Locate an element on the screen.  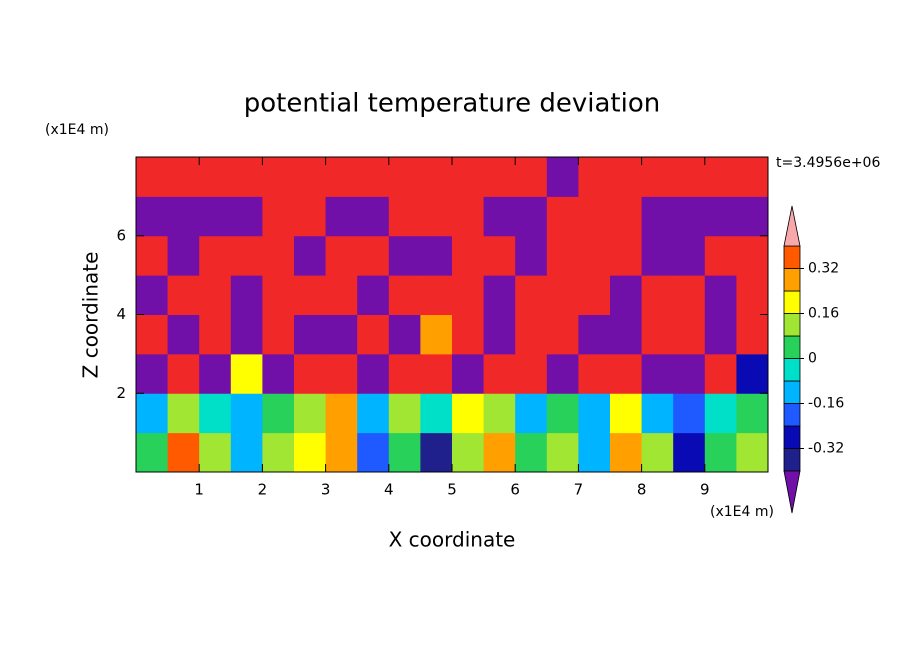
y-tick-label: 4 is located at coordinates (121, 314).